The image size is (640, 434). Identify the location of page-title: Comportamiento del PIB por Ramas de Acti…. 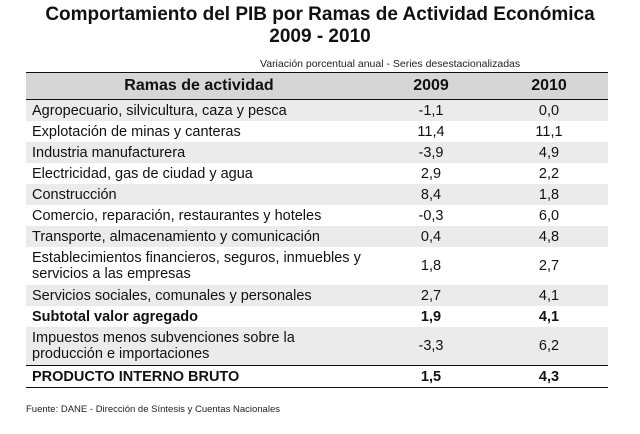
(320, 26).